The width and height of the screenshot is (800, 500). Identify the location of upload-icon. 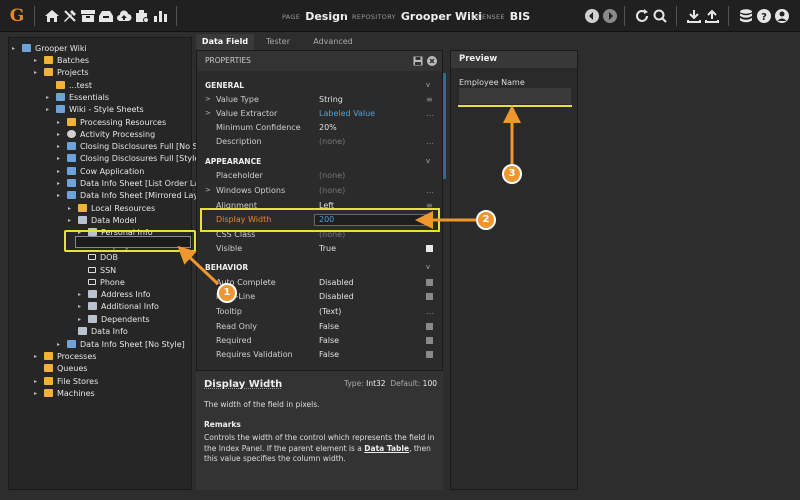
(712, 16).